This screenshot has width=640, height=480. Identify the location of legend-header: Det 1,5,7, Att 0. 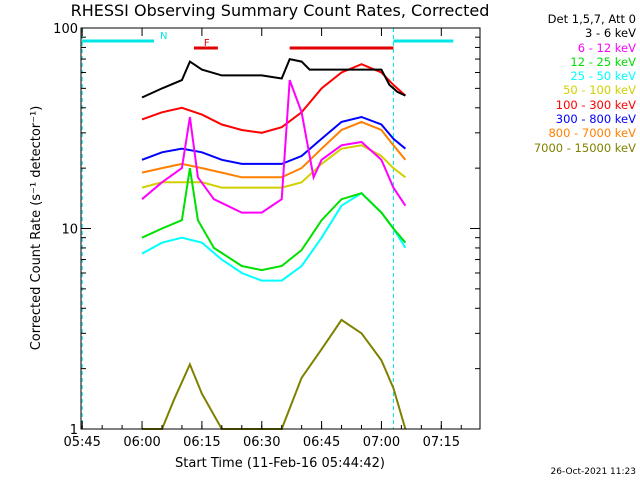
(591, 19).